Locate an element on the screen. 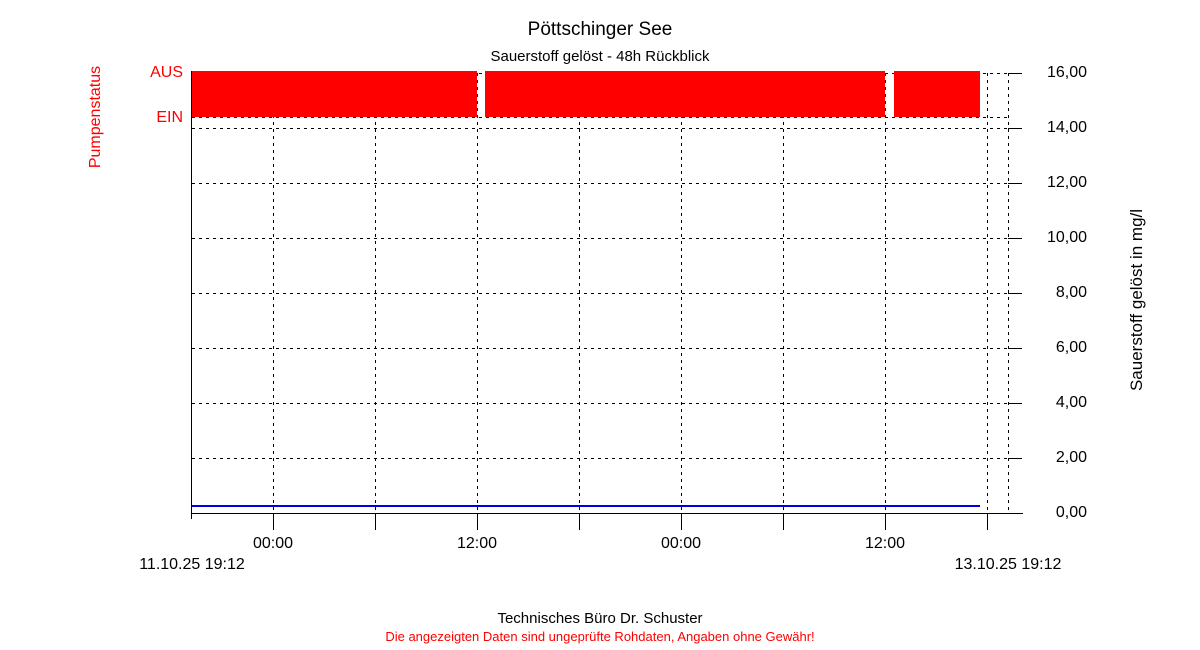 Image resolution: width=1200 pixels, height=650 pixels. oxygen-tick-label: 0,00 is located at coordinates (1071, 512).